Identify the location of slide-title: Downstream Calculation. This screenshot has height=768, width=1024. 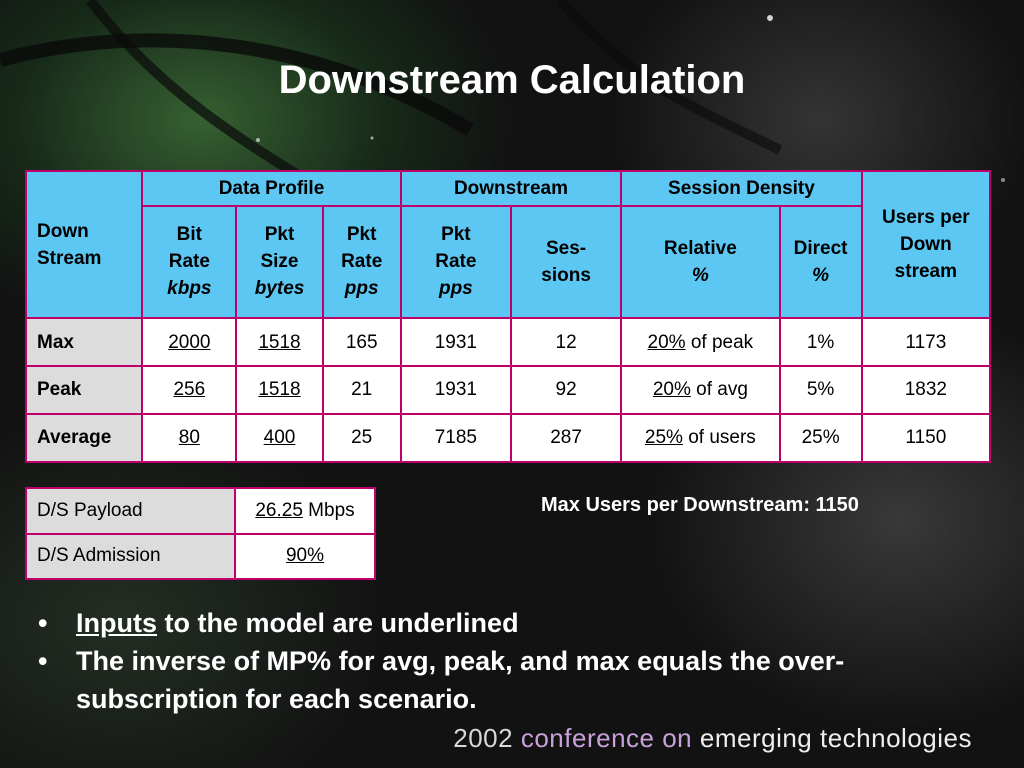
(512, 80).